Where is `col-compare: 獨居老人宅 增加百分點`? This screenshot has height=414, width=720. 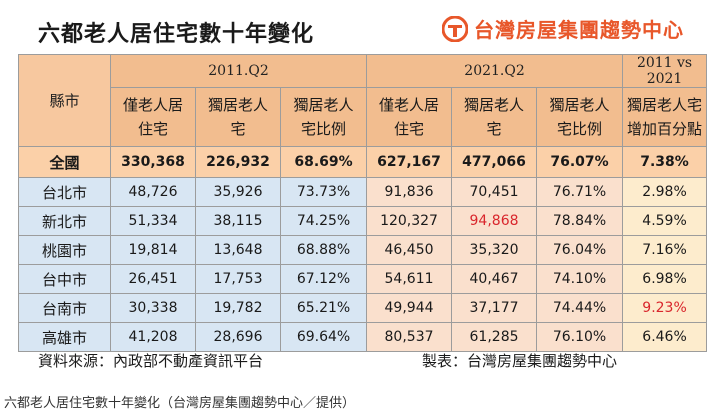 col-compare: 獨居老人宅 增加百分點 is located at coordinates (665, 117).